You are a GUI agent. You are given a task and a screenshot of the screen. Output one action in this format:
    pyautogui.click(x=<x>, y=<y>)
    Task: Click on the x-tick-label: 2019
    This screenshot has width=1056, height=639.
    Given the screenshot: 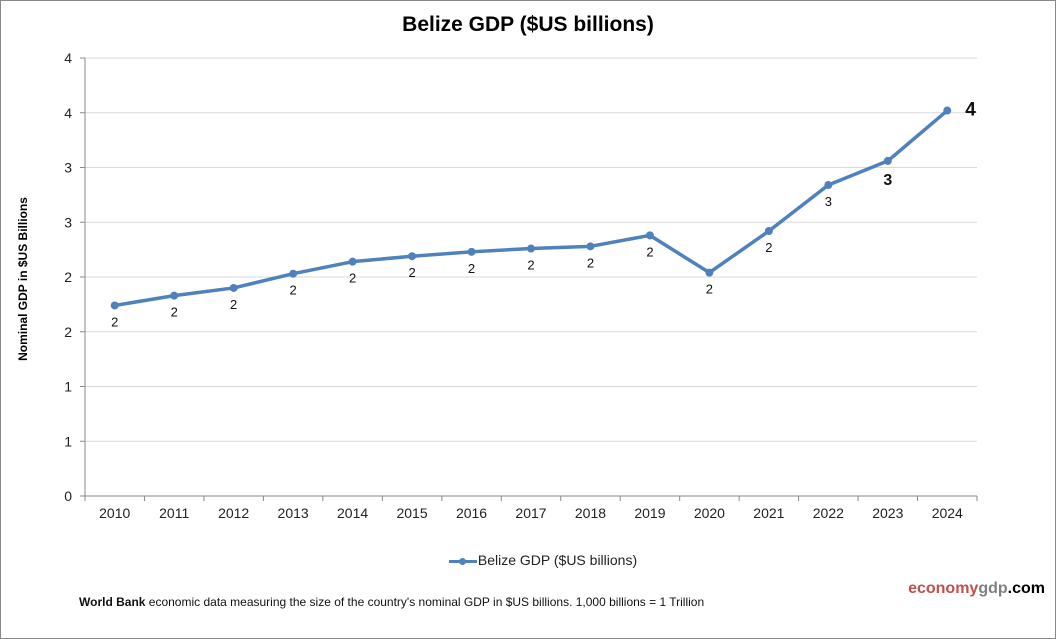 What is the action you would take?
    pyautogui.click(x=649, y=513)
    